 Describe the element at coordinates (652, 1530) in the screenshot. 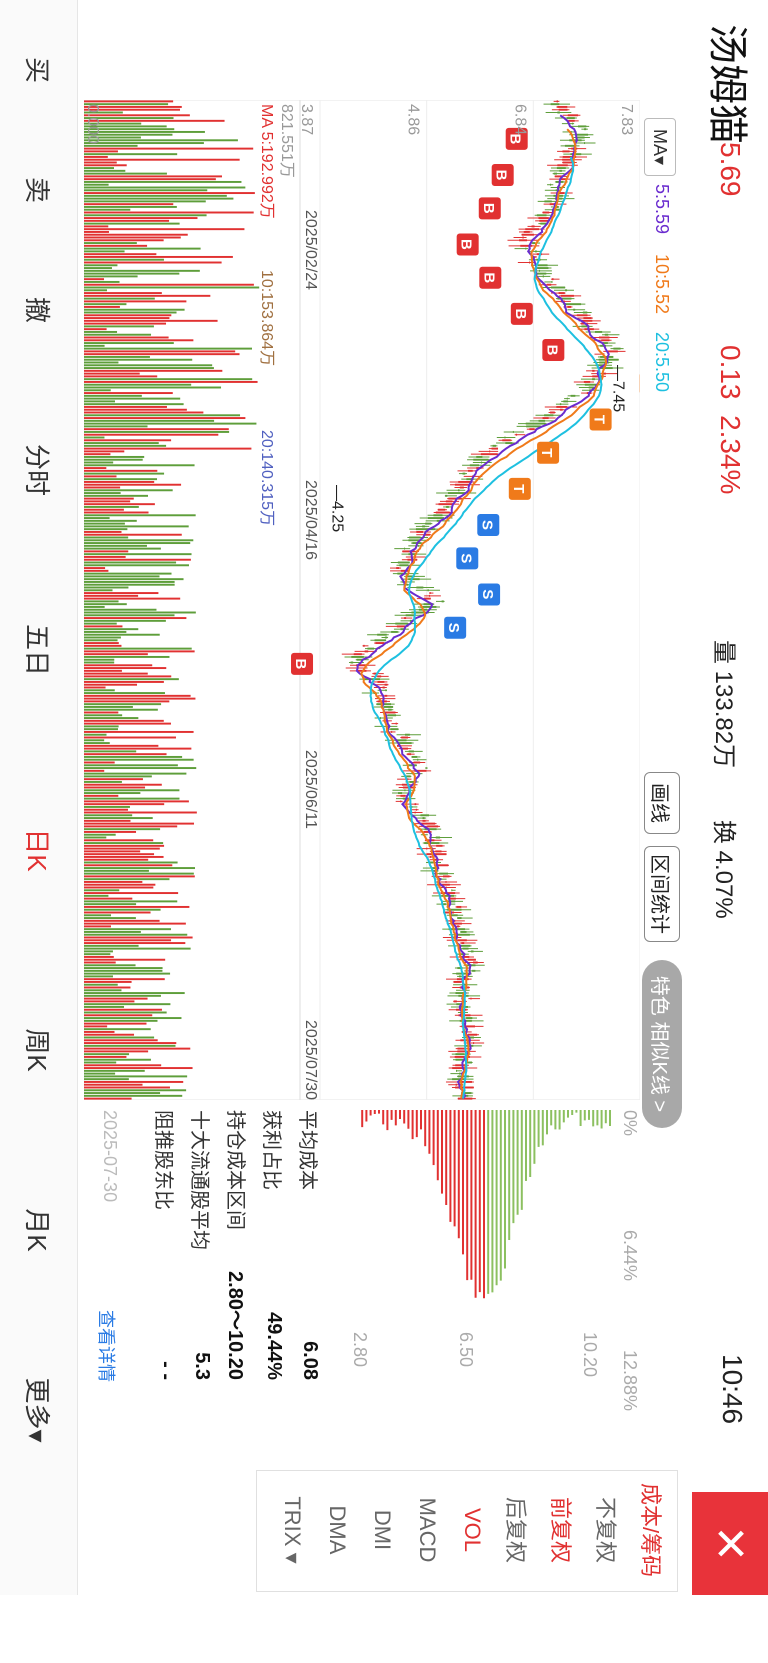

I see `indicator-tab: 成本/筹码` at that location.